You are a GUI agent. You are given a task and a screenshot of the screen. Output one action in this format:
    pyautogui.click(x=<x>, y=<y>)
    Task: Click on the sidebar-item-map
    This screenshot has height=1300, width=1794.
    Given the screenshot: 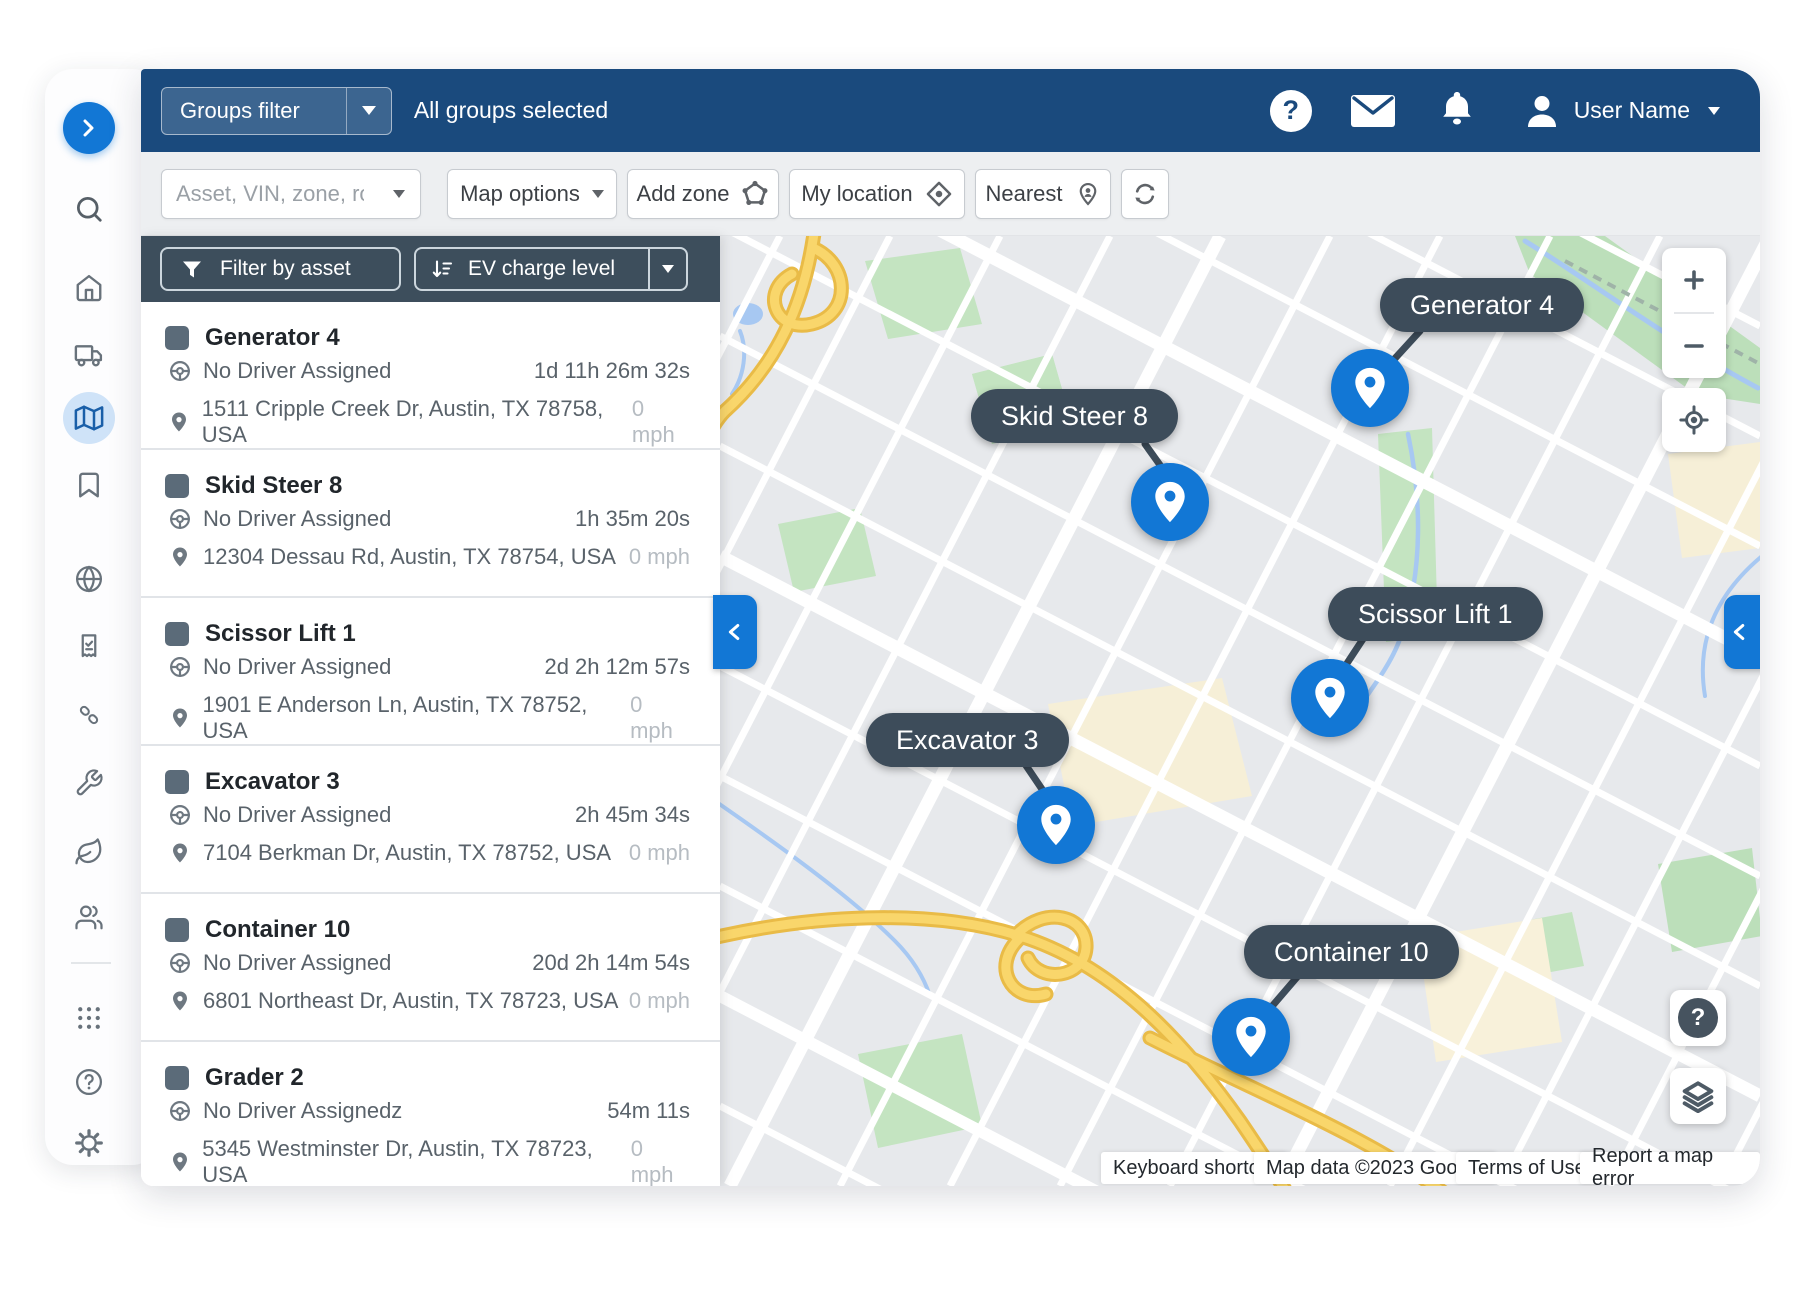 What is the action you would take?
    pyautogui.click(x=89, y=418)
    